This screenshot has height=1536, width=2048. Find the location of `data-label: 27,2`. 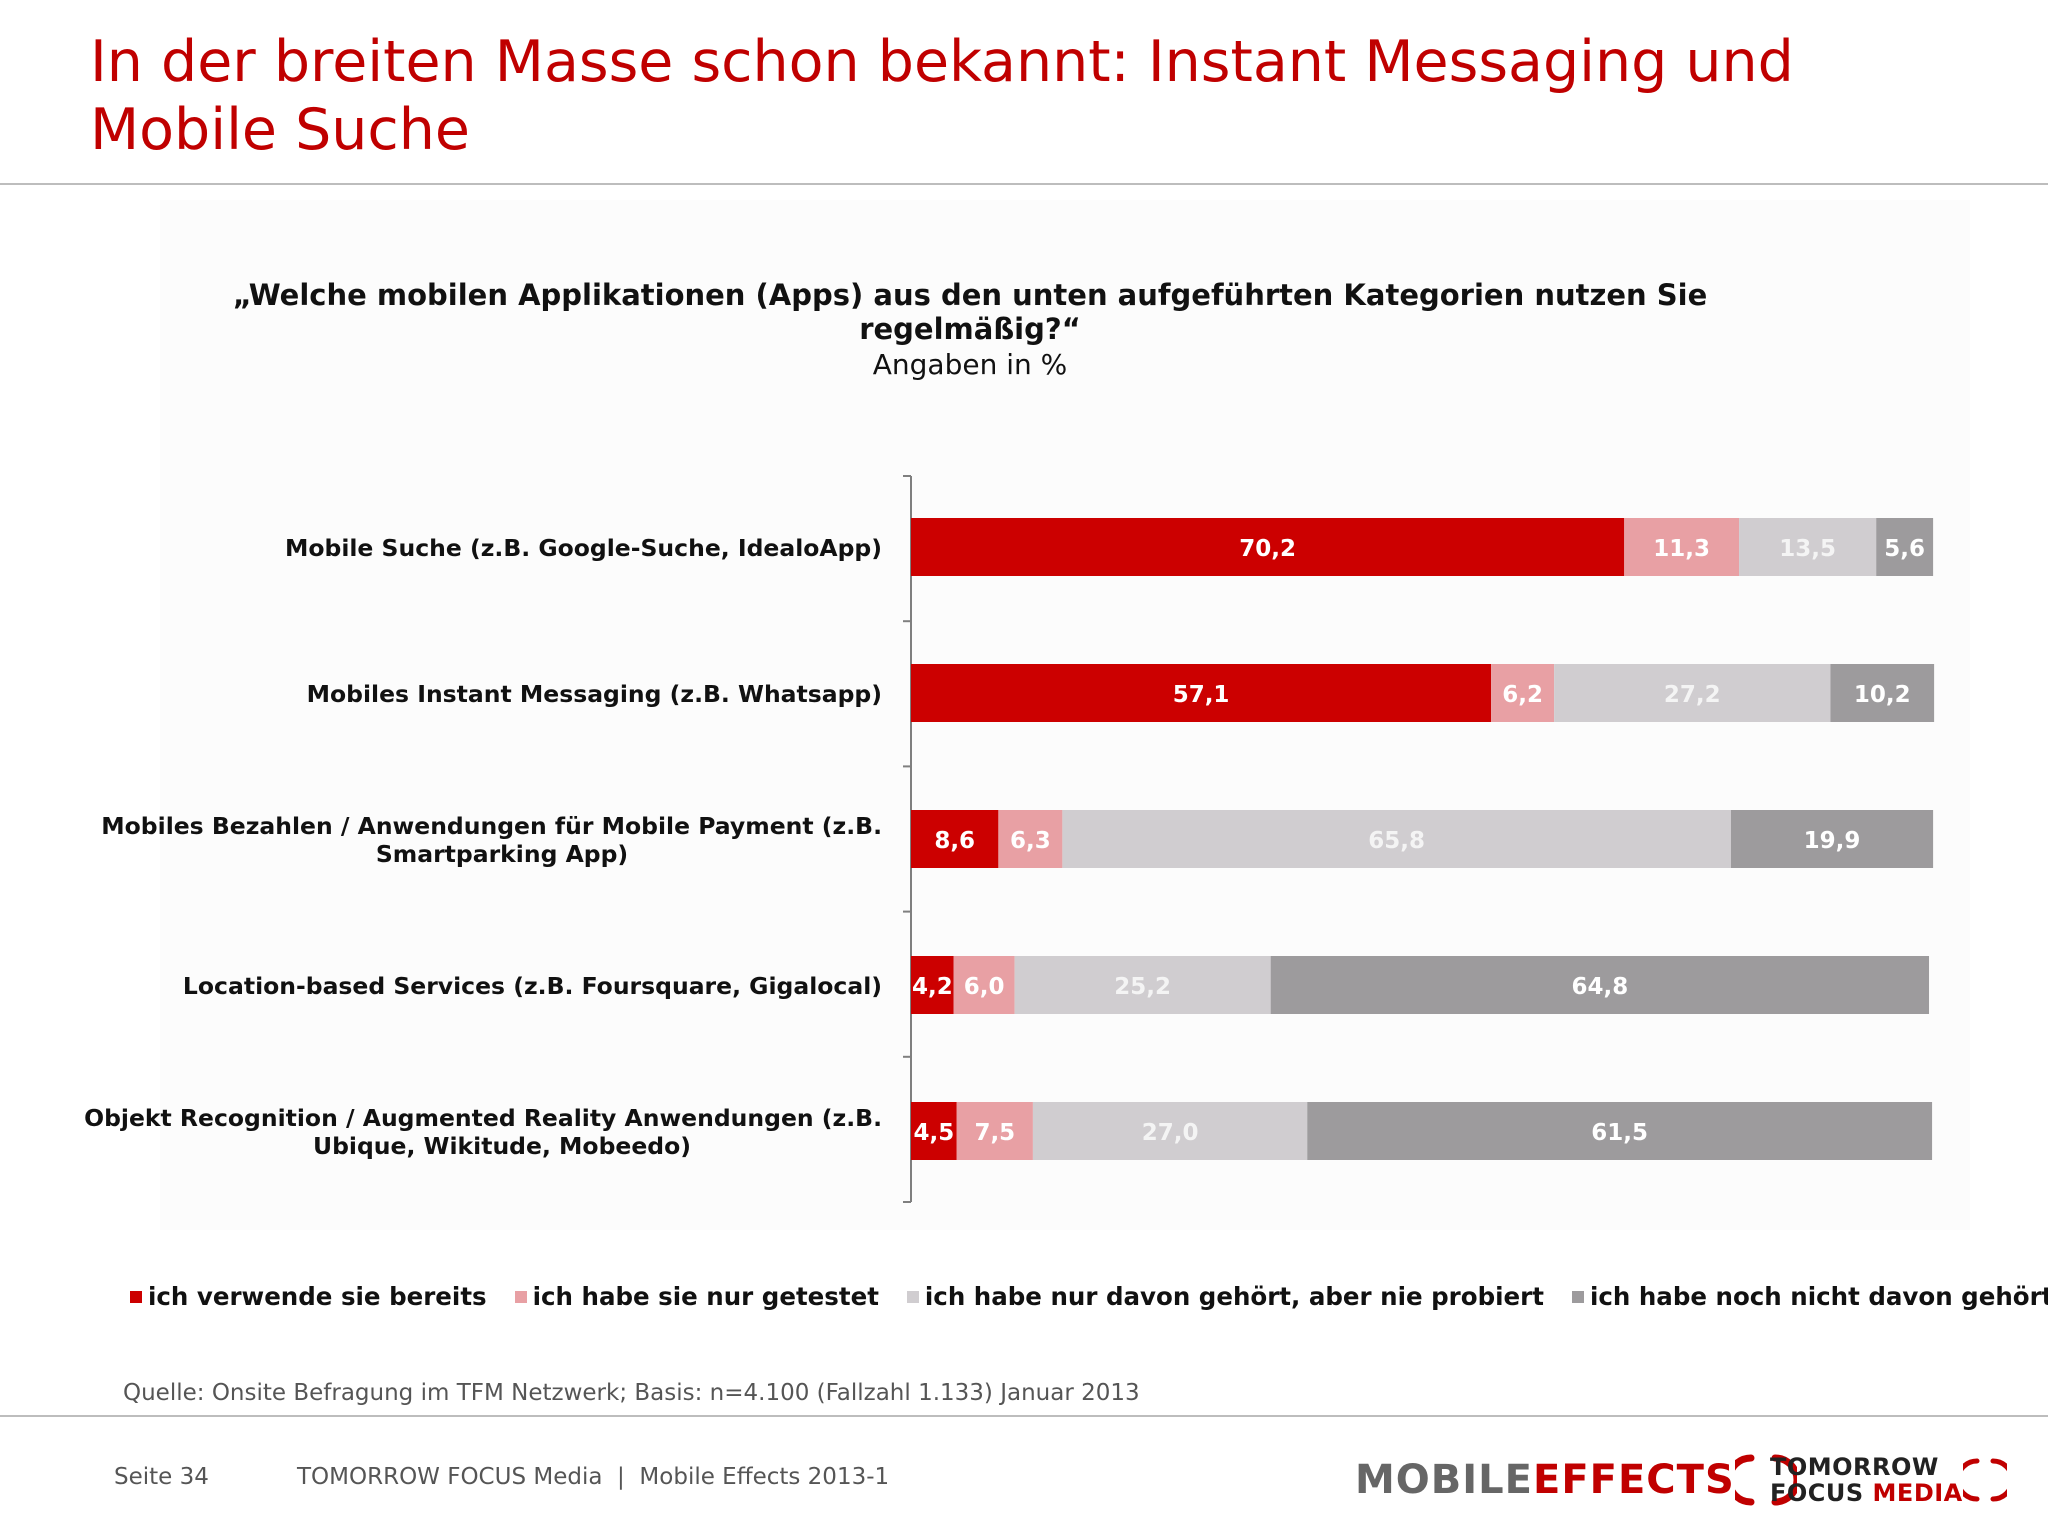

data-label: 27,2 is located at coordinates (1692, 695).